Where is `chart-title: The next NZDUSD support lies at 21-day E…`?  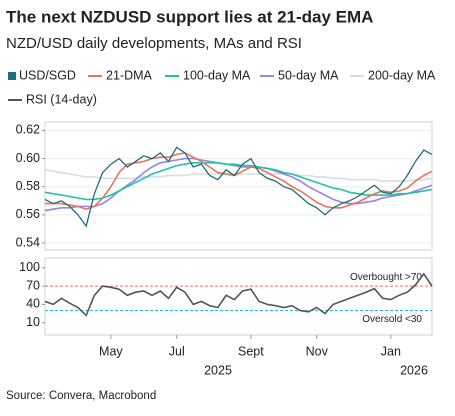
chart-title: The next NZDUSD support lies at 21-day E… is located at coordinates (189, 16).